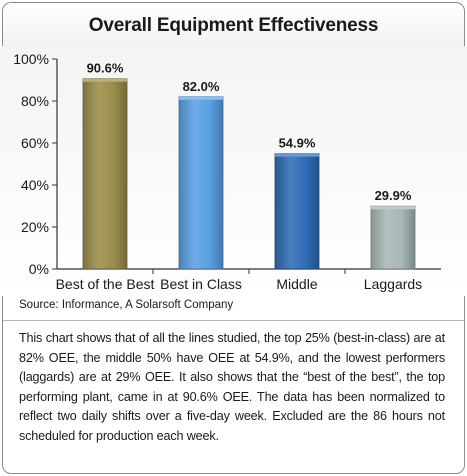 The height and width of the screenshot is (476, 467). I want to click on y-tick-label: 80%, so click(35, 101).